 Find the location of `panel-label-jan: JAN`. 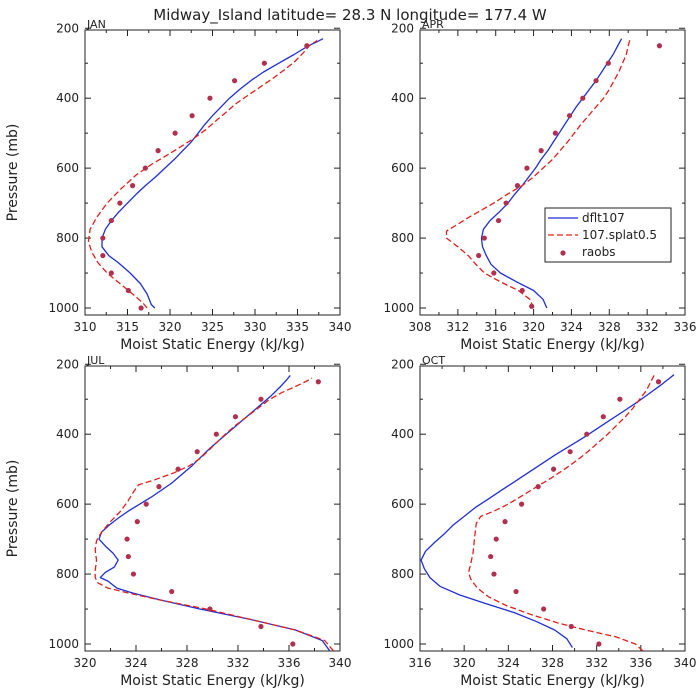

panel-label-jan: JAN is located at coordinates (96, 24).